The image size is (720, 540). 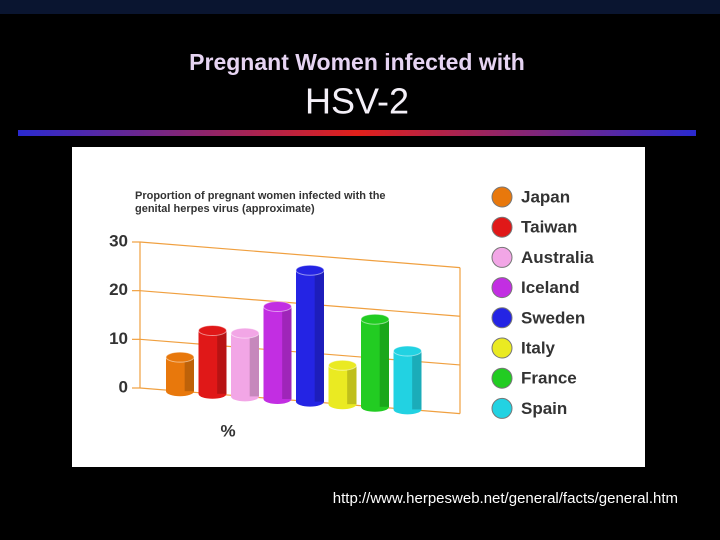 I want to click on slide-subtitle: HSV-2, so click(x=357, y=101).